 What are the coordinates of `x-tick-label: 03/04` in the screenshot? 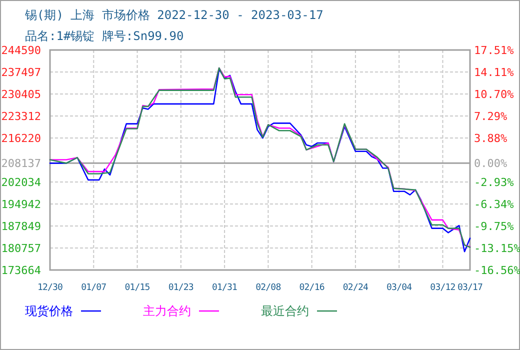 It's located at (399, 288).